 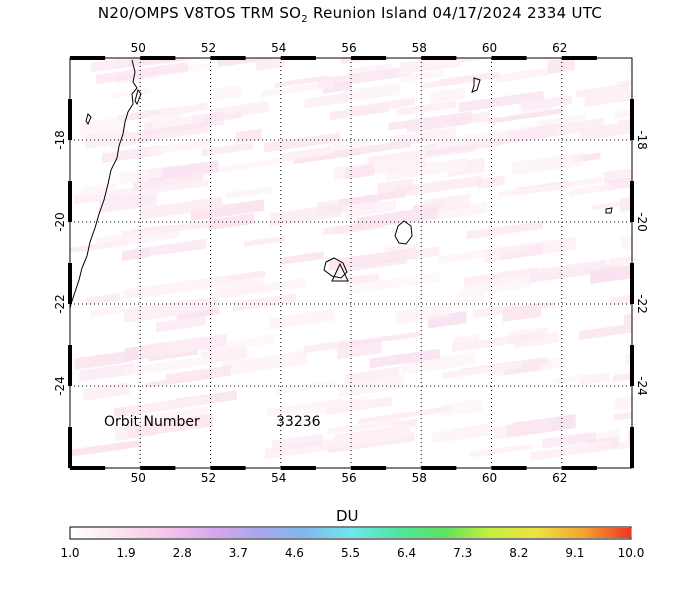 What do you see at coordinates (350, 553) in the screenshot?
I see `colorbar-tick-label: 5.5` at bounding box center [350, 553].